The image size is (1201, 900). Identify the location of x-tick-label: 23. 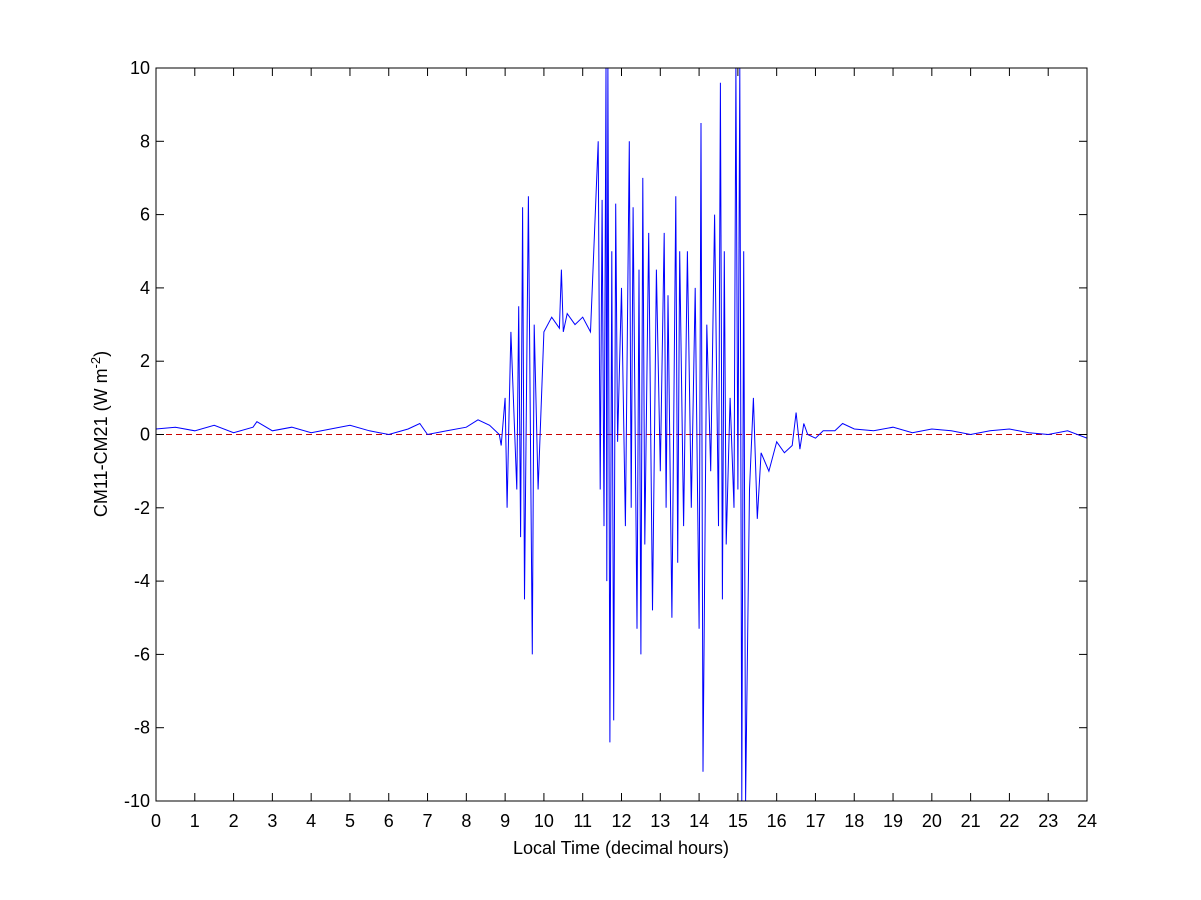
(1048, 821).